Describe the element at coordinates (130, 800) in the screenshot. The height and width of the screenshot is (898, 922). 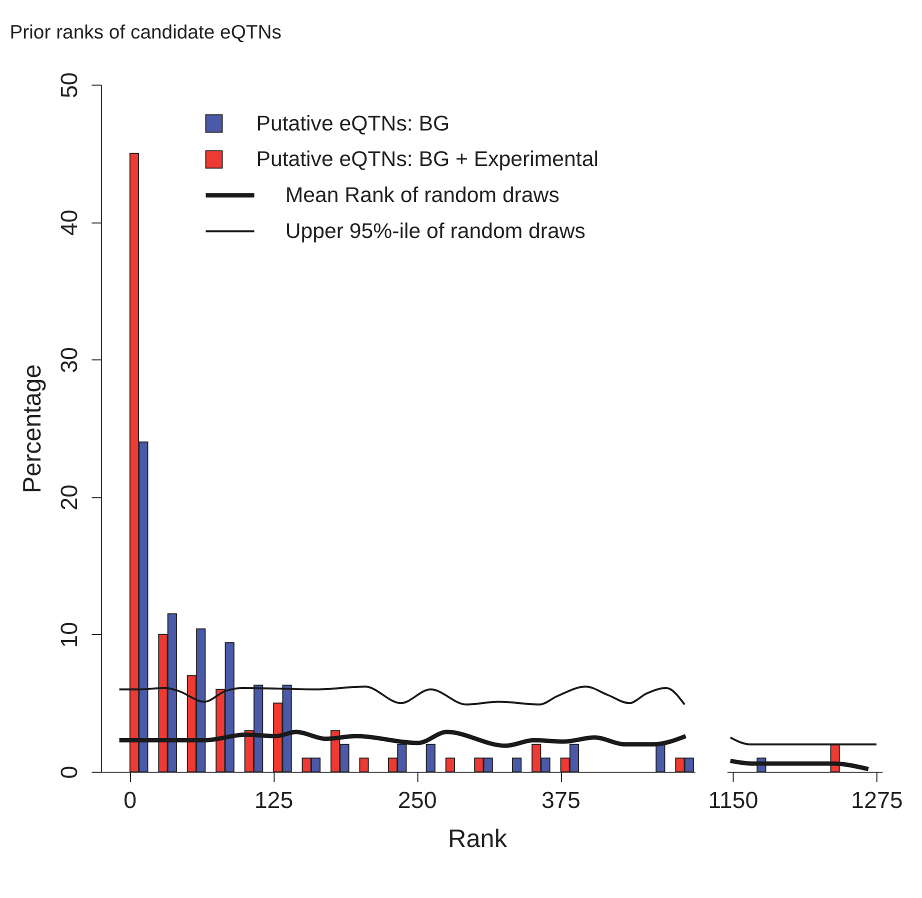
I see `x-tick-label: 0` at that location.